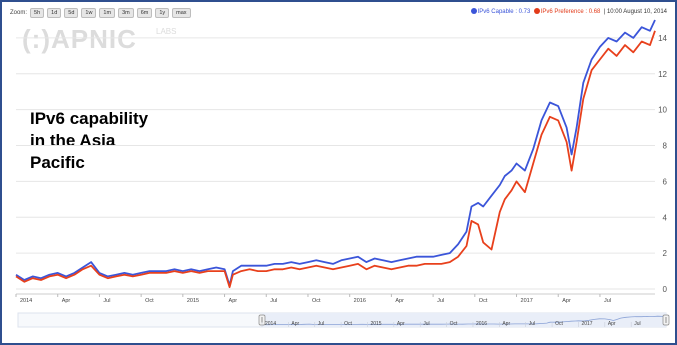  I want to click on zoom-1m-button: 1m, so click(107, 13).